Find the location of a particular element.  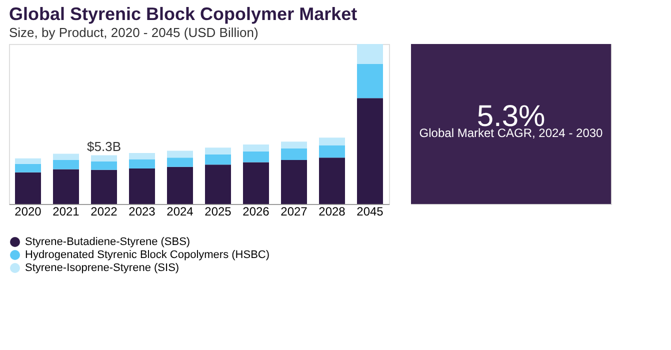

x-tick-label: 2023 is located at coordinates (142, 211).